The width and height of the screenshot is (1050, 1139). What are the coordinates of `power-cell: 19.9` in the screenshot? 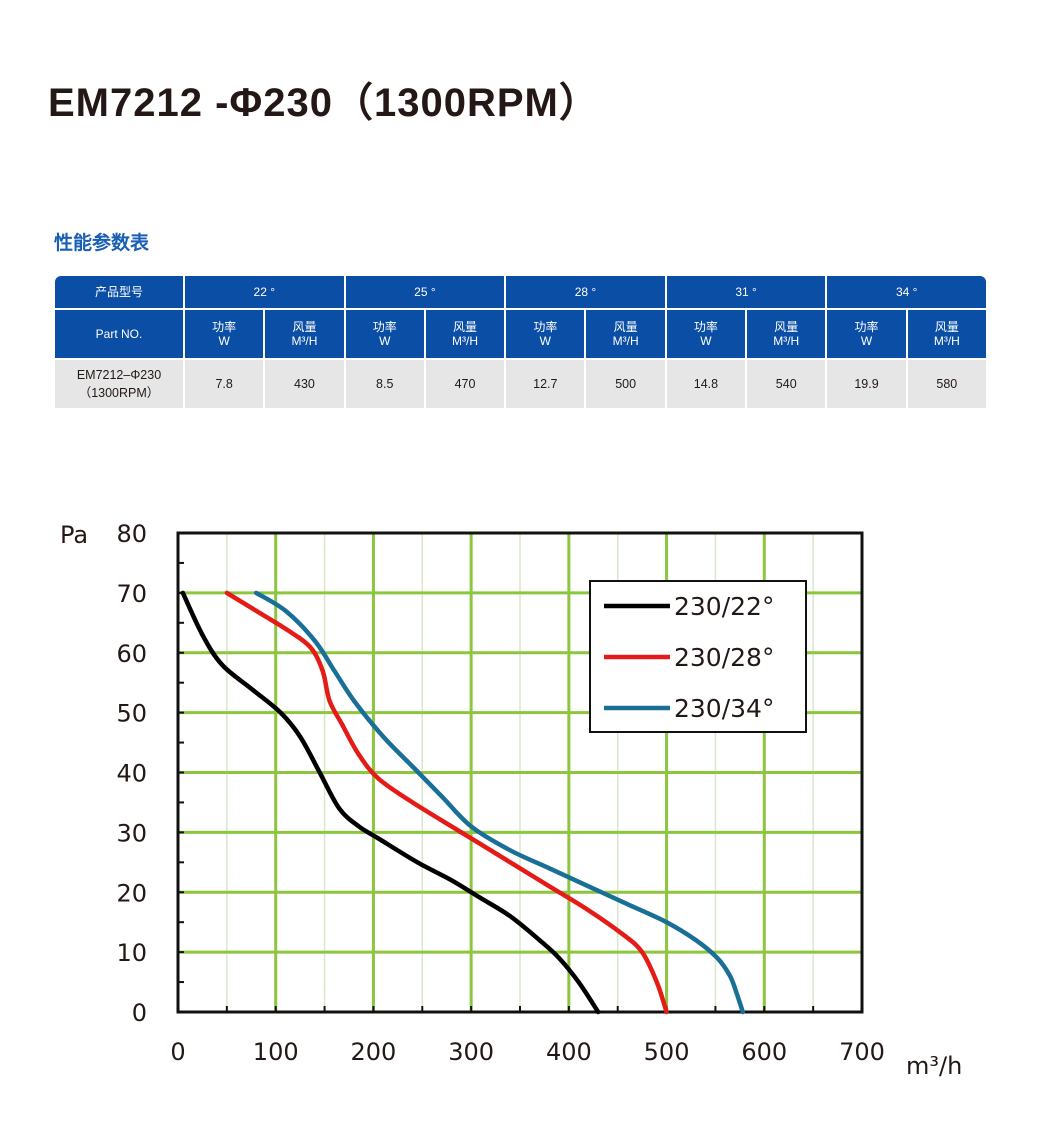 It's located at (866, 384).